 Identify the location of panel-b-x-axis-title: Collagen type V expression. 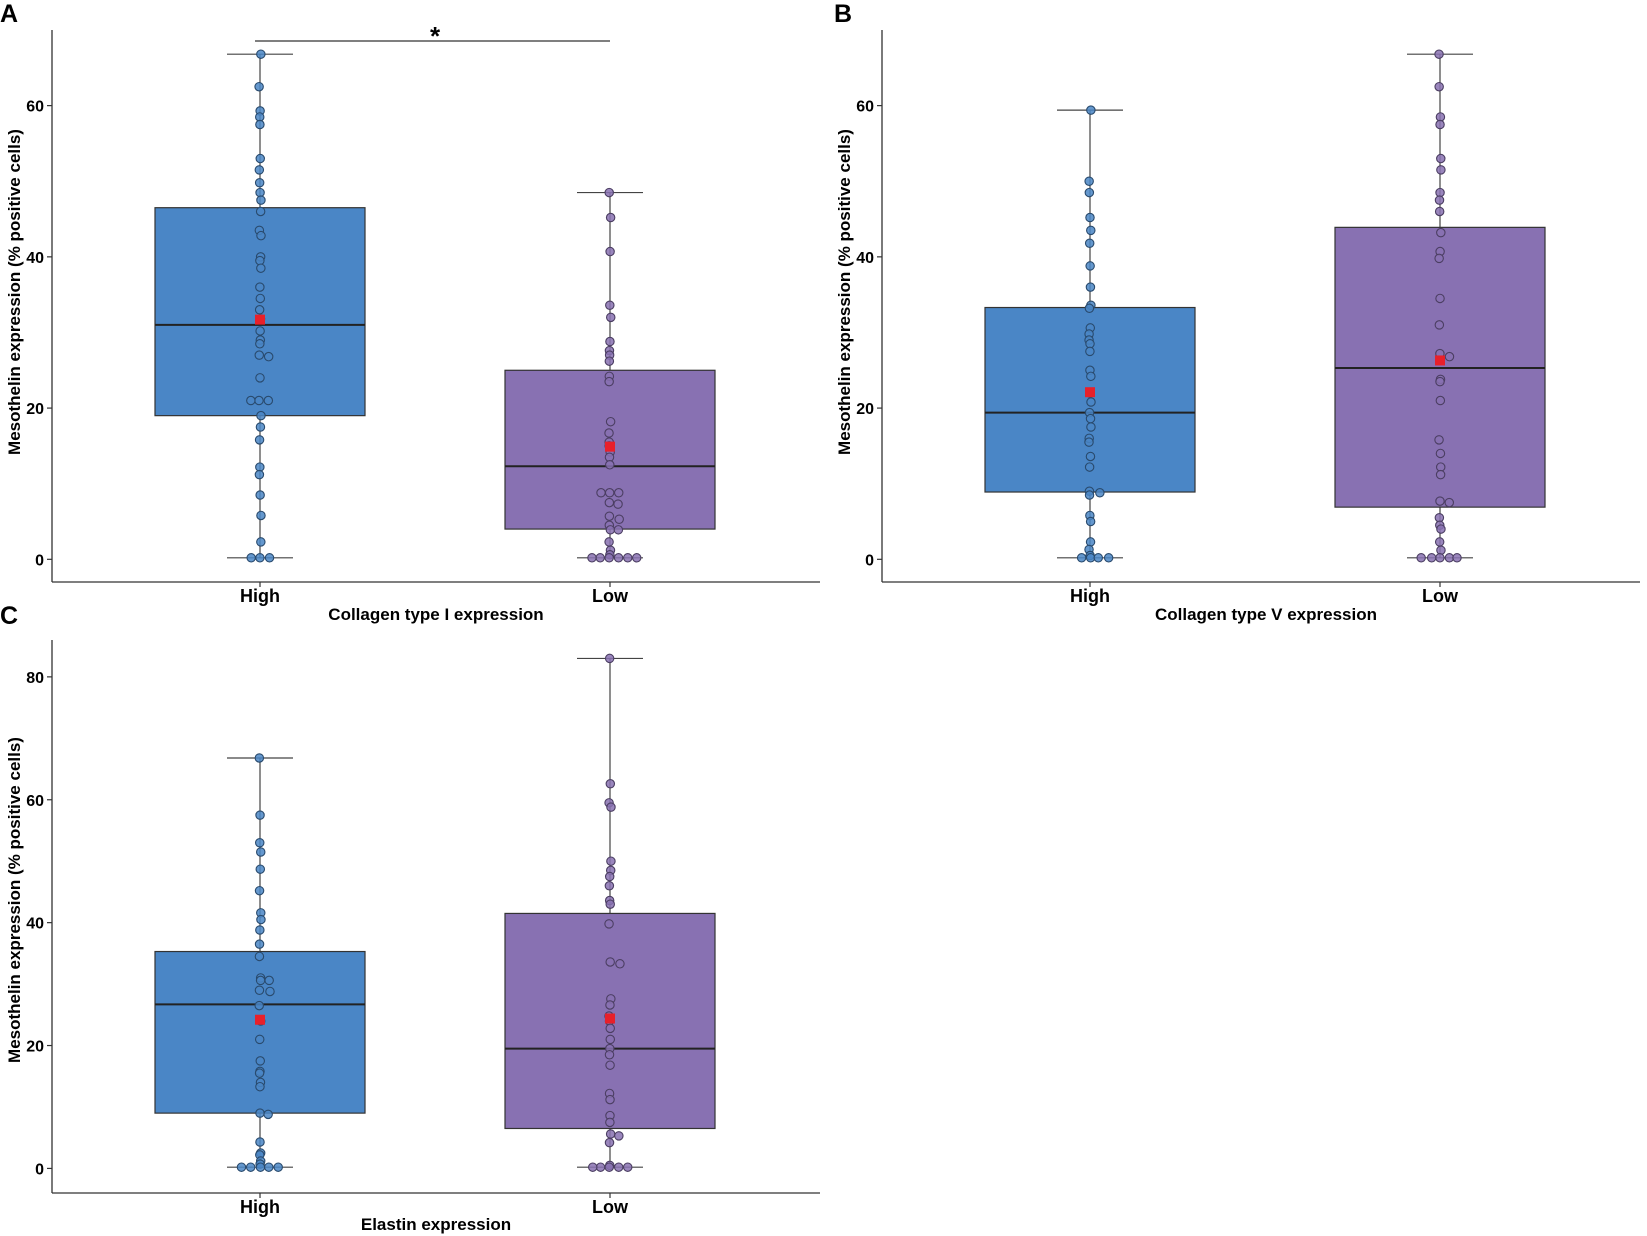
(1266, 614).